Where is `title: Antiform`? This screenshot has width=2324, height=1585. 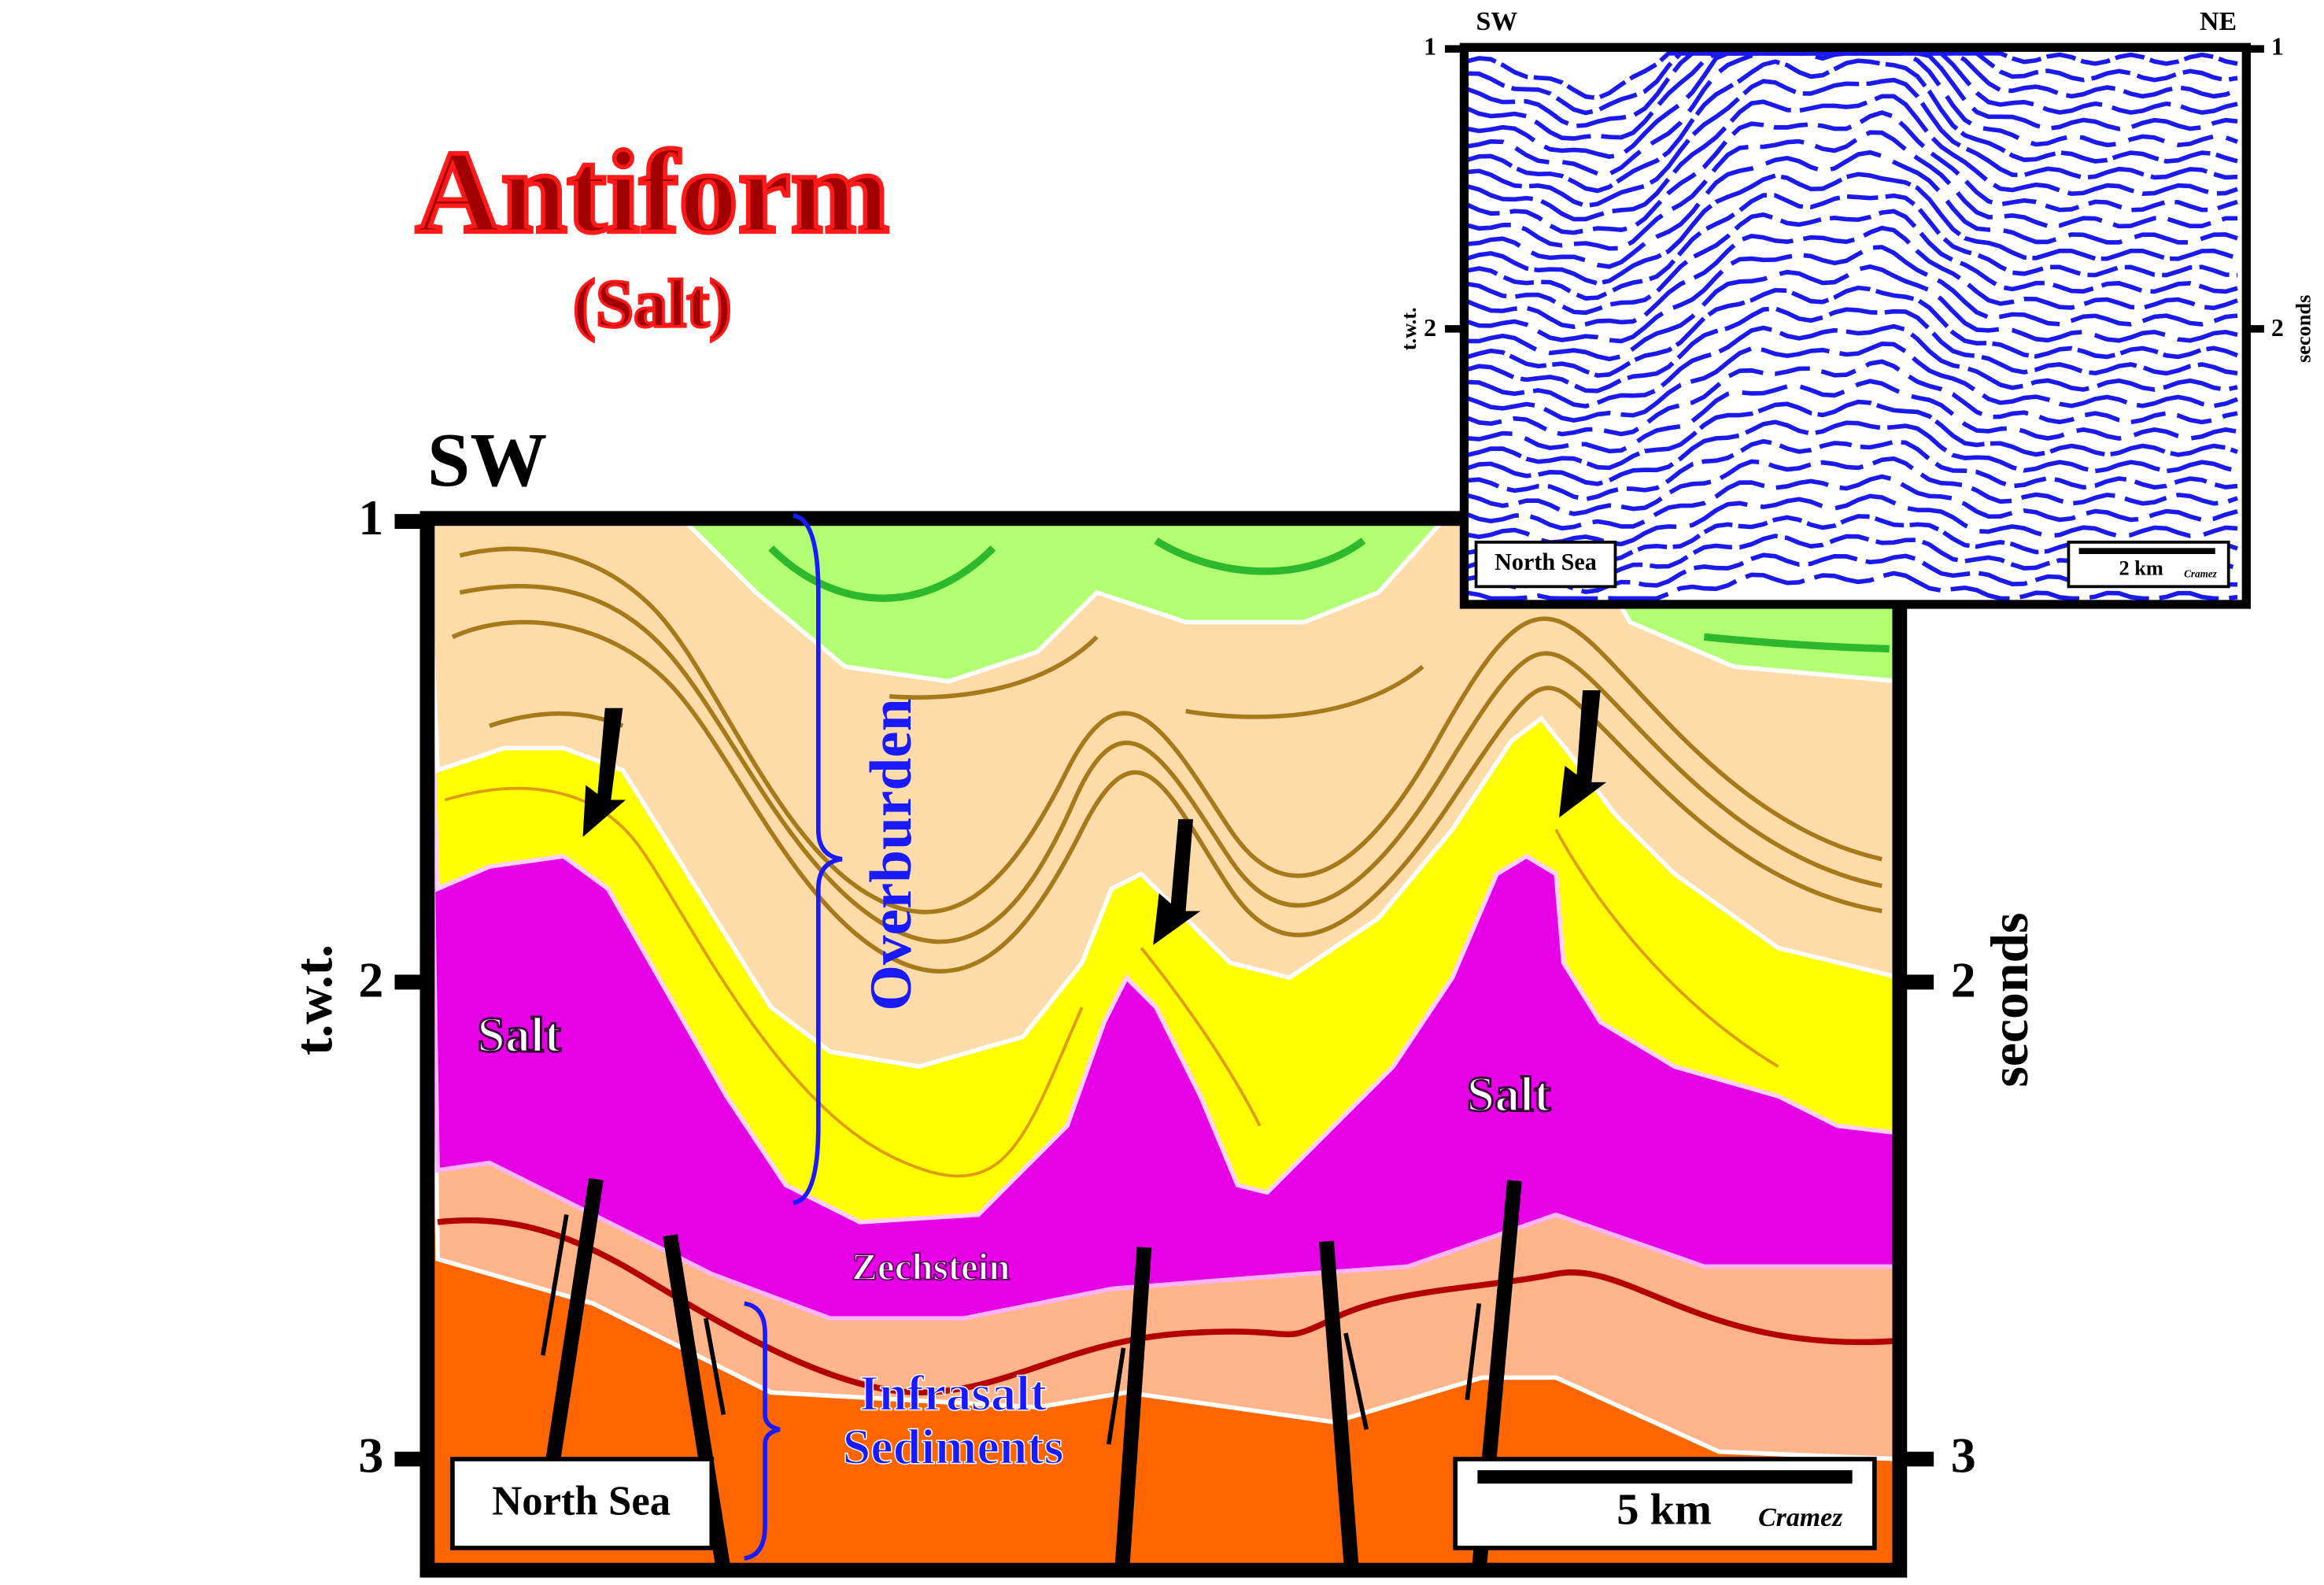
title: Antiform is located at coordinates (652, 191).